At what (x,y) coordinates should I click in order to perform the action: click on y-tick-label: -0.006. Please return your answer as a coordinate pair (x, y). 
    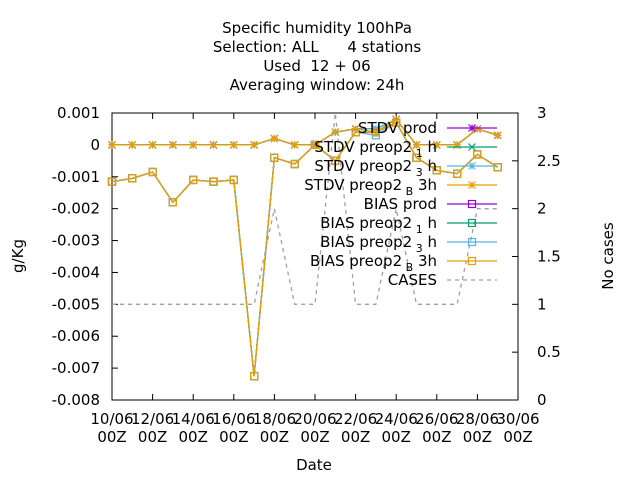
    Looking at the image, I should click on (76, 336).